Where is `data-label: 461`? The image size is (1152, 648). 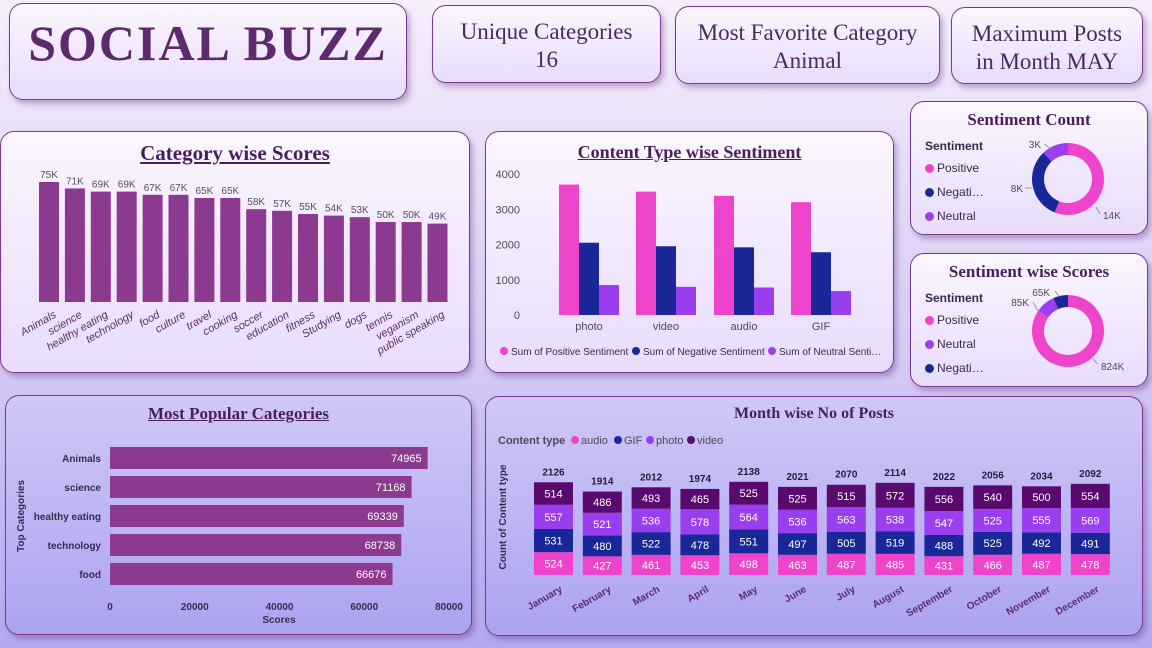 data-label: 461 is located at coordinates (651, 566).